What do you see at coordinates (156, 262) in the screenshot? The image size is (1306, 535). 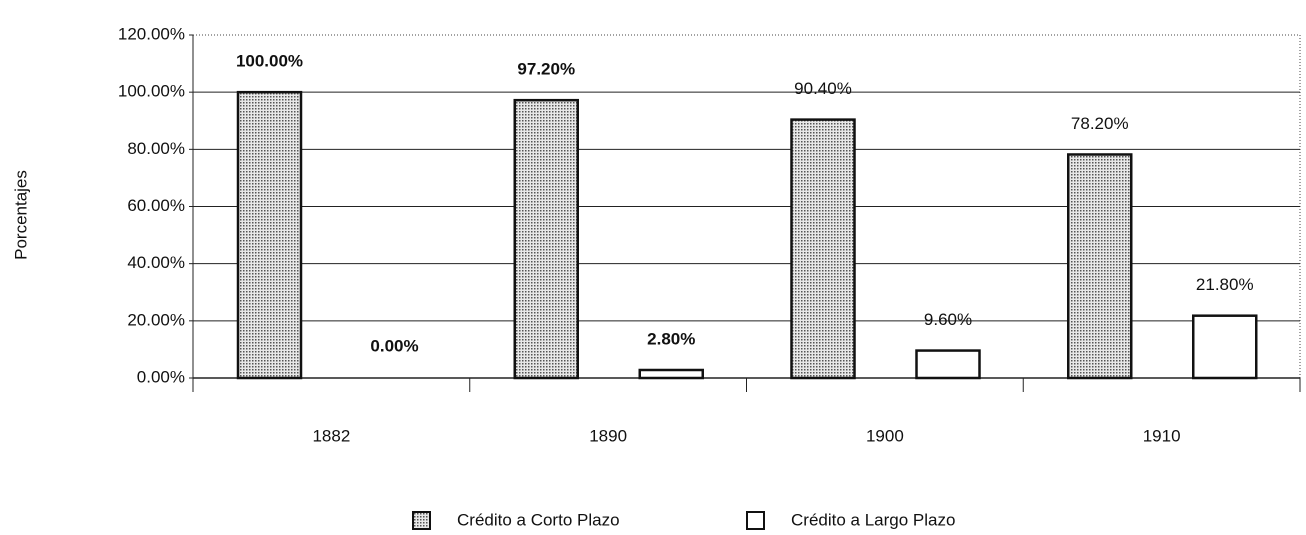 I see `y-tick-label: 40.00%` at bounding box center [156, 262].